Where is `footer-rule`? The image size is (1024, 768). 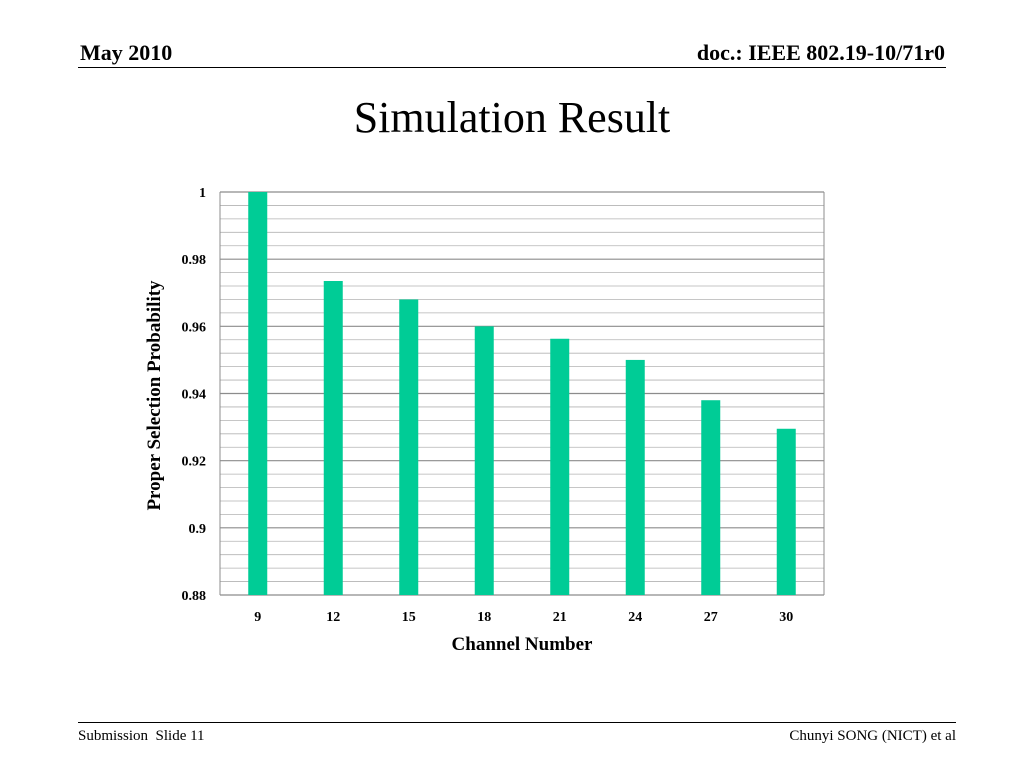 footer-rule is located at coordinates (517, 722).